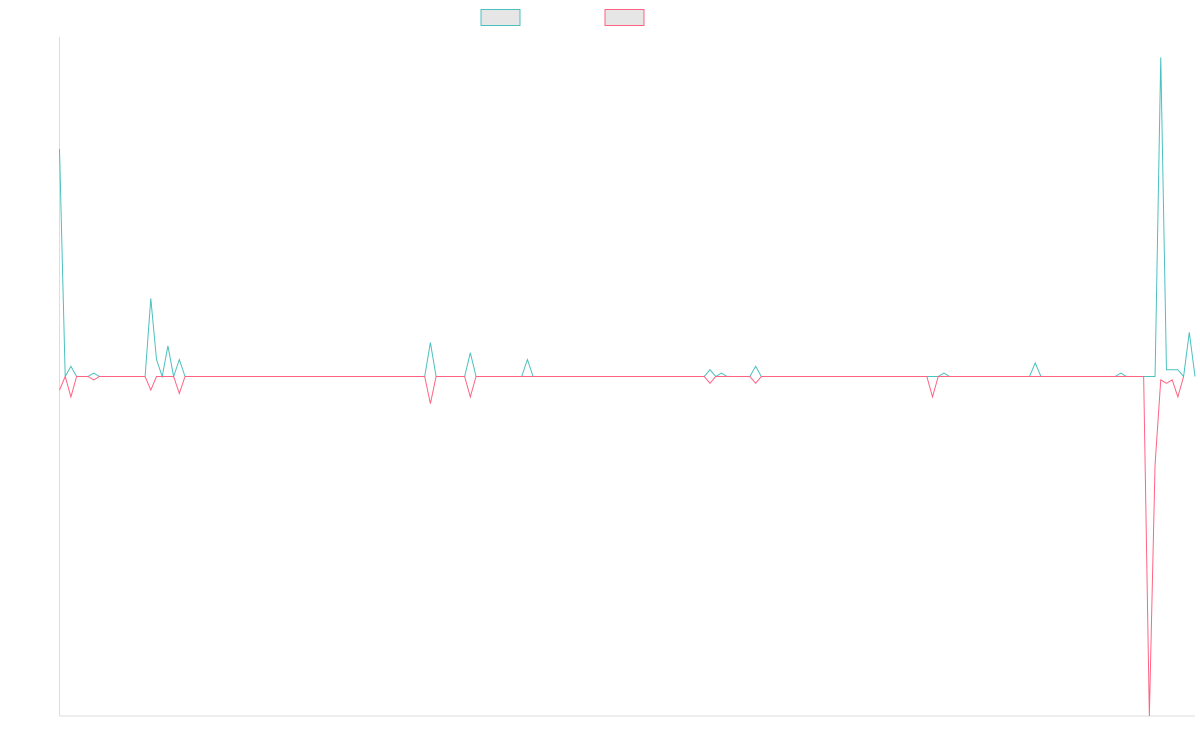  Describe the element at coordinates (562, 17) in the screenshot. I see `legend` at that location.